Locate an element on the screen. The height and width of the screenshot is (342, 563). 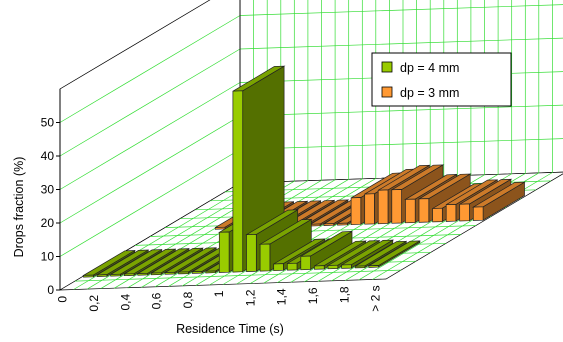
y-tick-label: 10 is located at coordinates (48, 257).